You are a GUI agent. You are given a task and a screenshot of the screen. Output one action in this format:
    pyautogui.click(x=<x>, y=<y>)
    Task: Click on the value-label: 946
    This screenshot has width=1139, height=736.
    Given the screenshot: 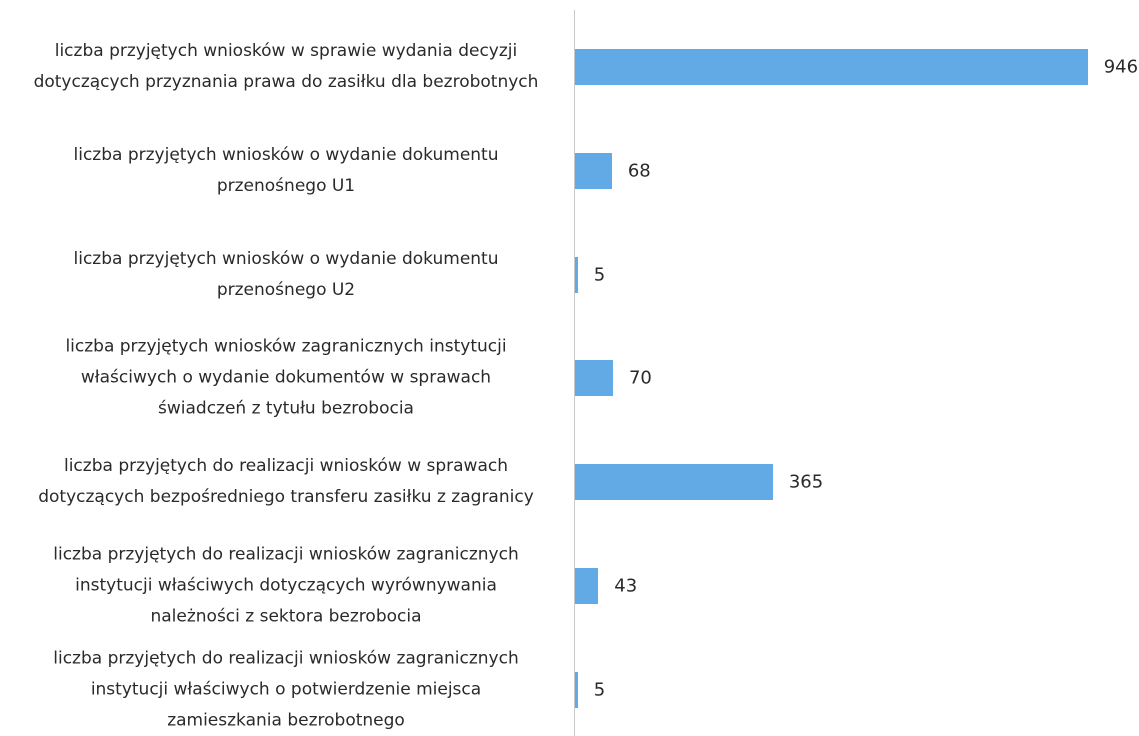 What is the action you would take?
    pyautogui.click(x=1121, y=67)
    